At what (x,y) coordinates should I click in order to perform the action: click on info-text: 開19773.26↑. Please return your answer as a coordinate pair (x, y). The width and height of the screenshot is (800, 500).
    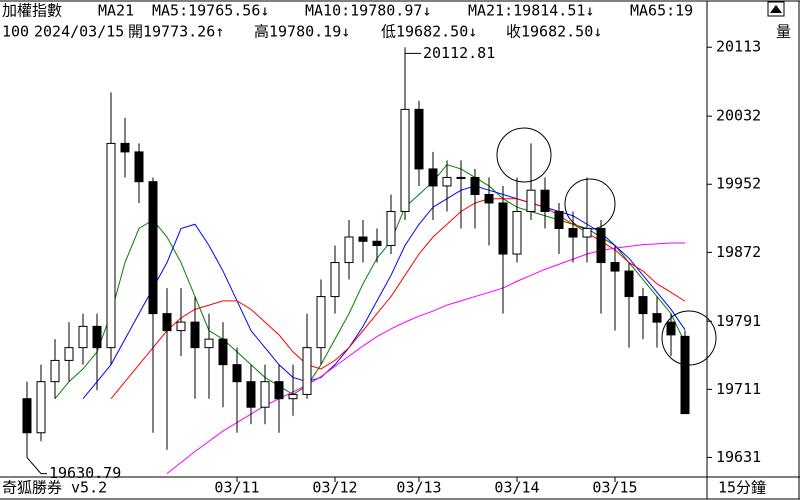
    Looking at the image, I should click on (176, 32).